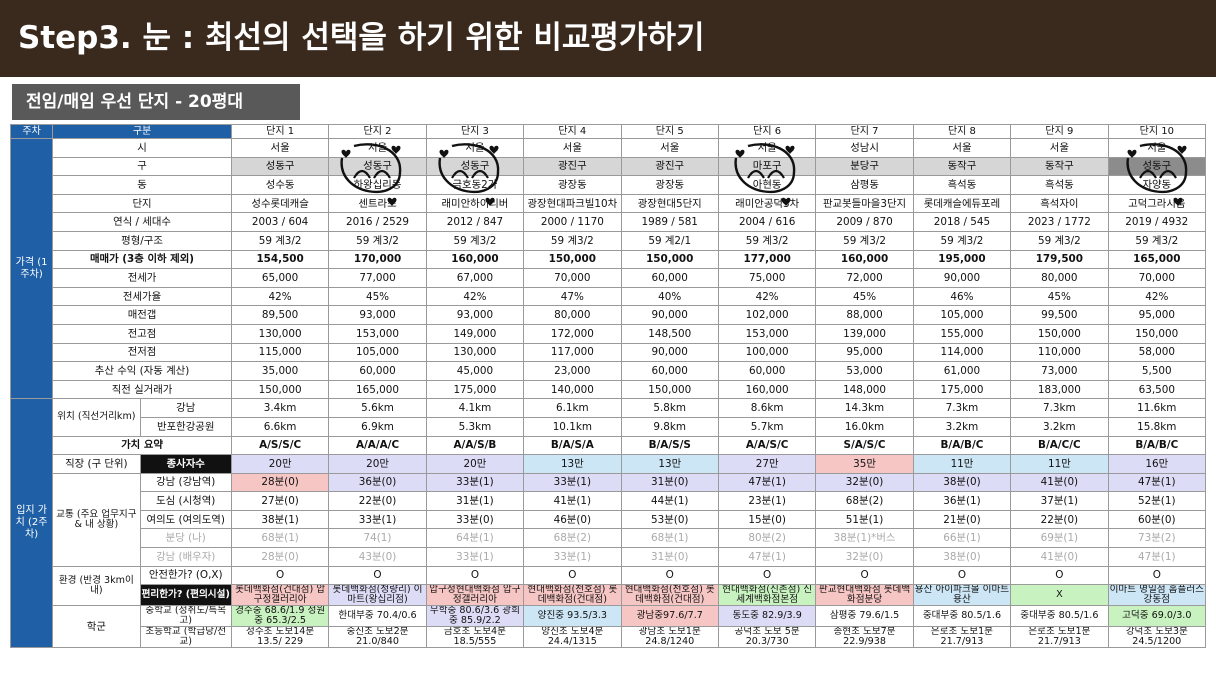 The image size is (1216, 684). What do you see at coordinates (377, 315) in the screenshot?
I see `table-cell: 93,000` at bounding box center [377, 315].